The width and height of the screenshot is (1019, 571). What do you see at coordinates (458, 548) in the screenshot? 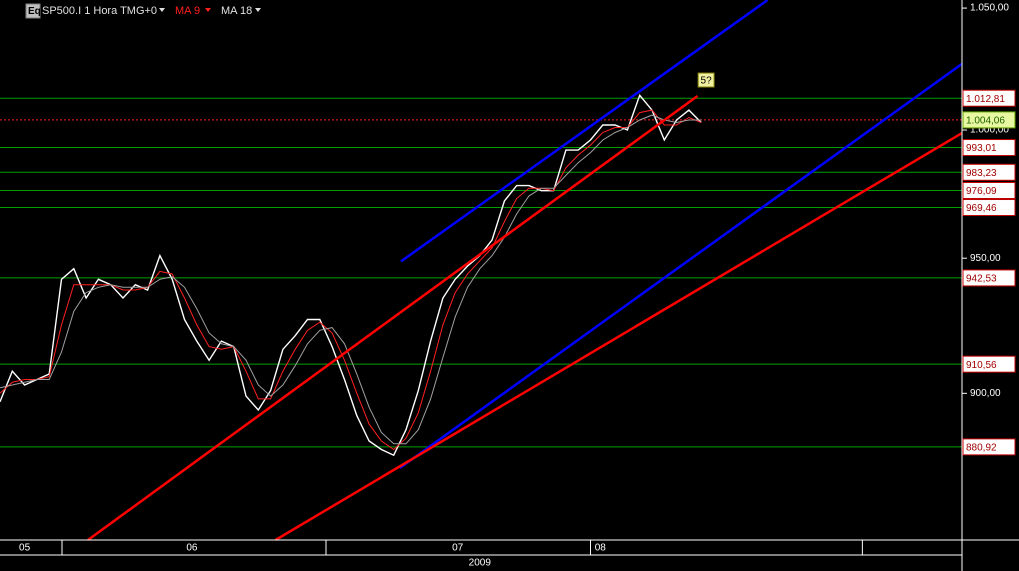
I see `x-tick-label: 07` at bounding box center [458, 548].